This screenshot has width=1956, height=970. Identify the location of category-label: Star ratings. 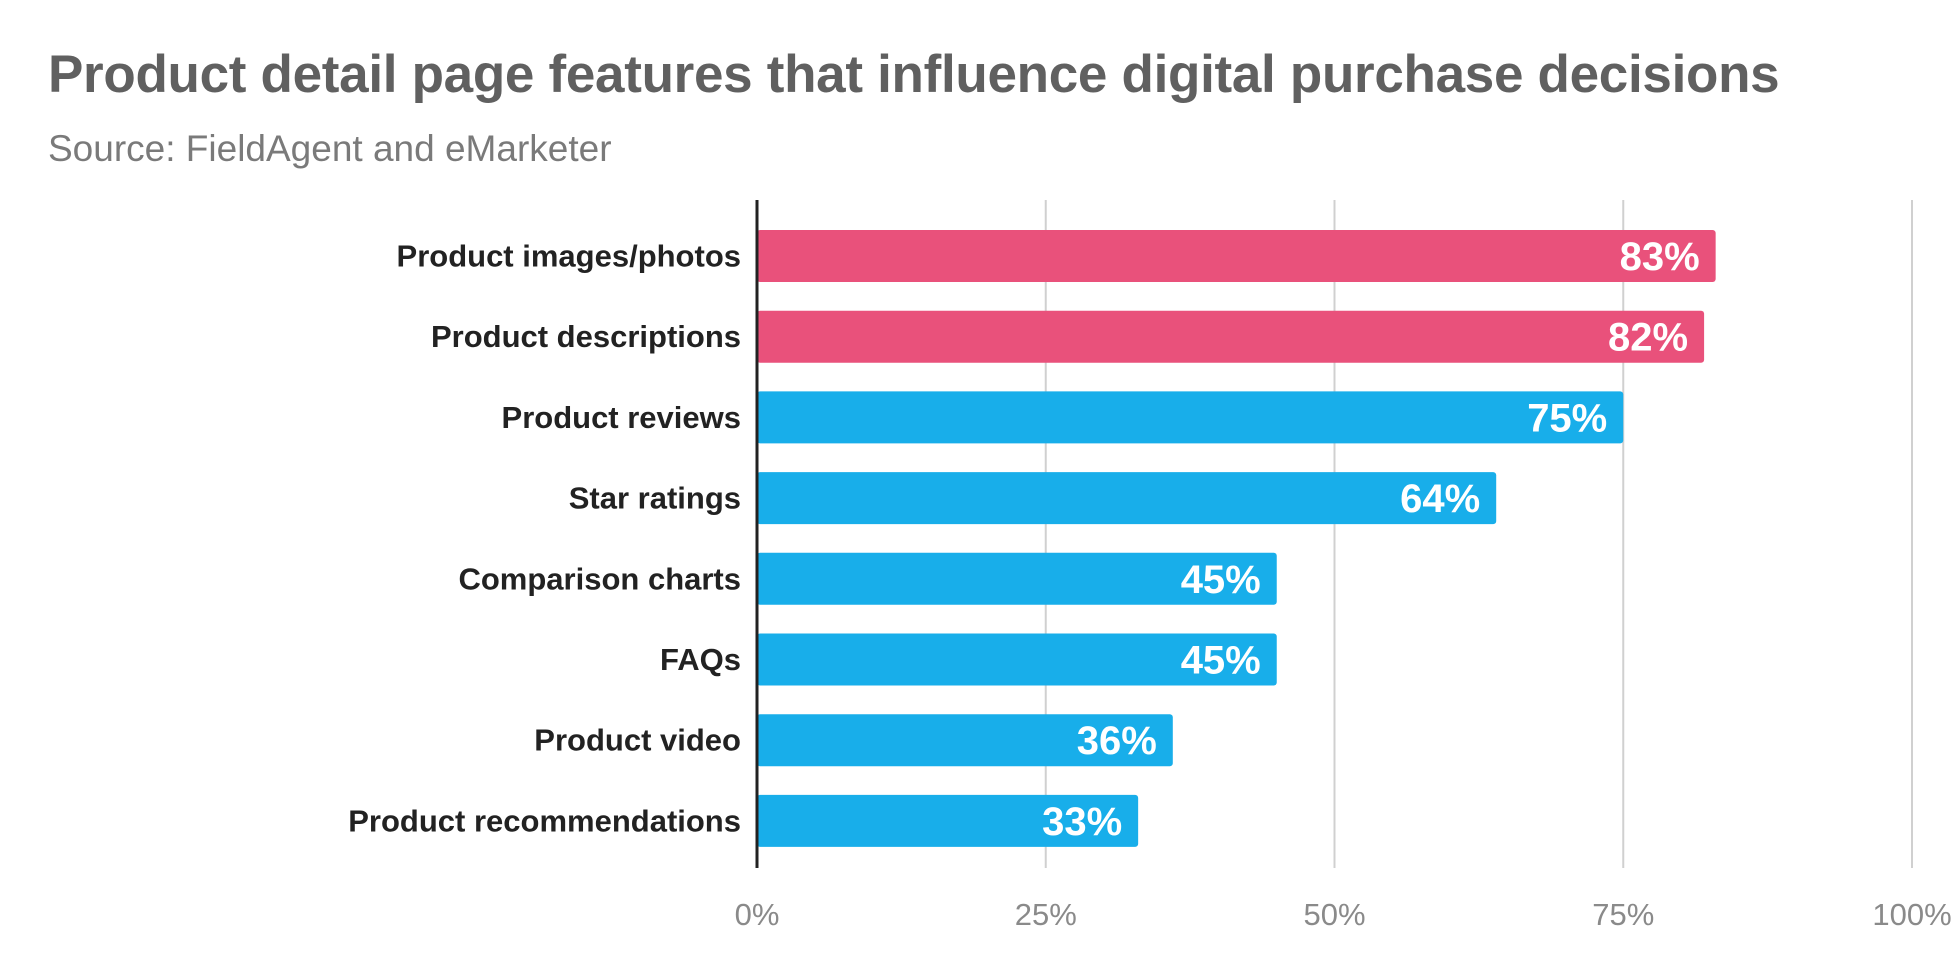
(655, 498).